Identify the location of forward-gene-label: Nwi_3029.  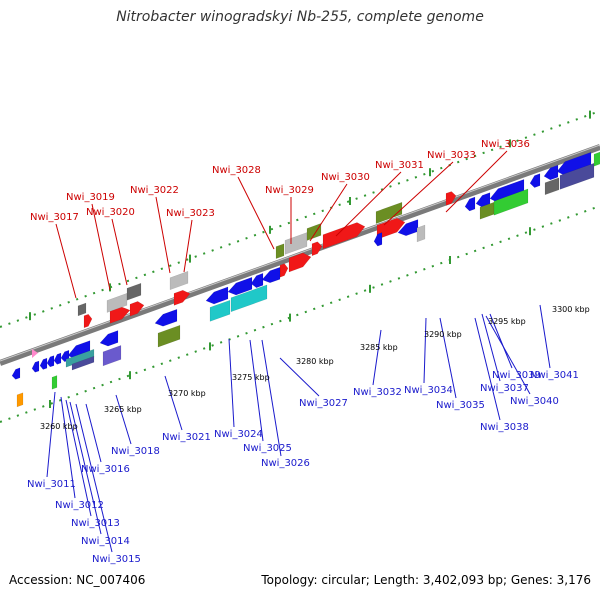
(289, 190).